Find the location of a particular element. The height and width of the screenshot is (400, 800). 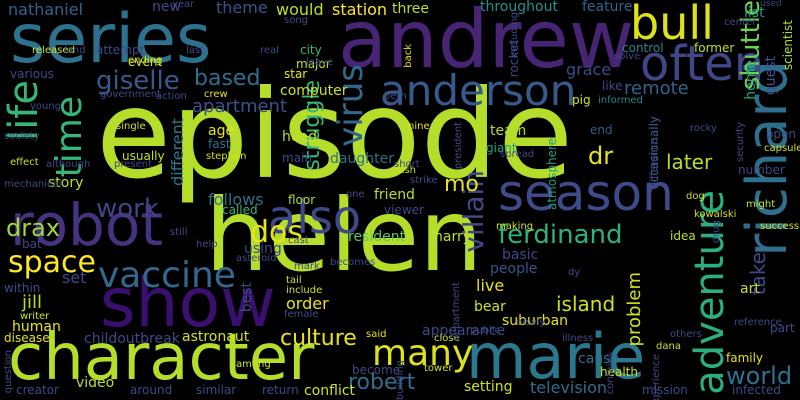

word: writer is located at coordinates (35, 316).